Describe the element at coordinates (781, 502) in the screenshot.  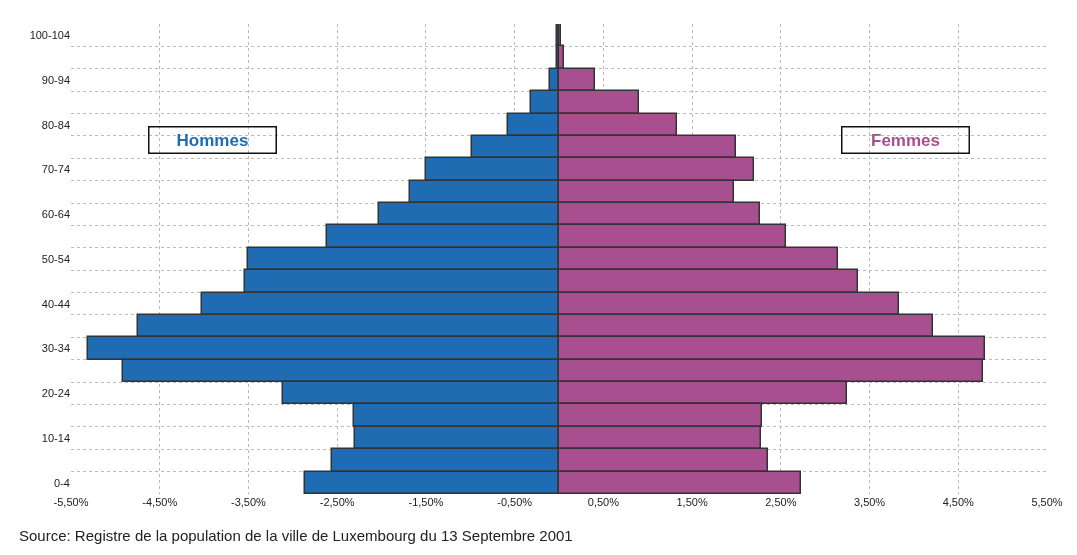
I see `x-tick-label: 2,50%` at that location.